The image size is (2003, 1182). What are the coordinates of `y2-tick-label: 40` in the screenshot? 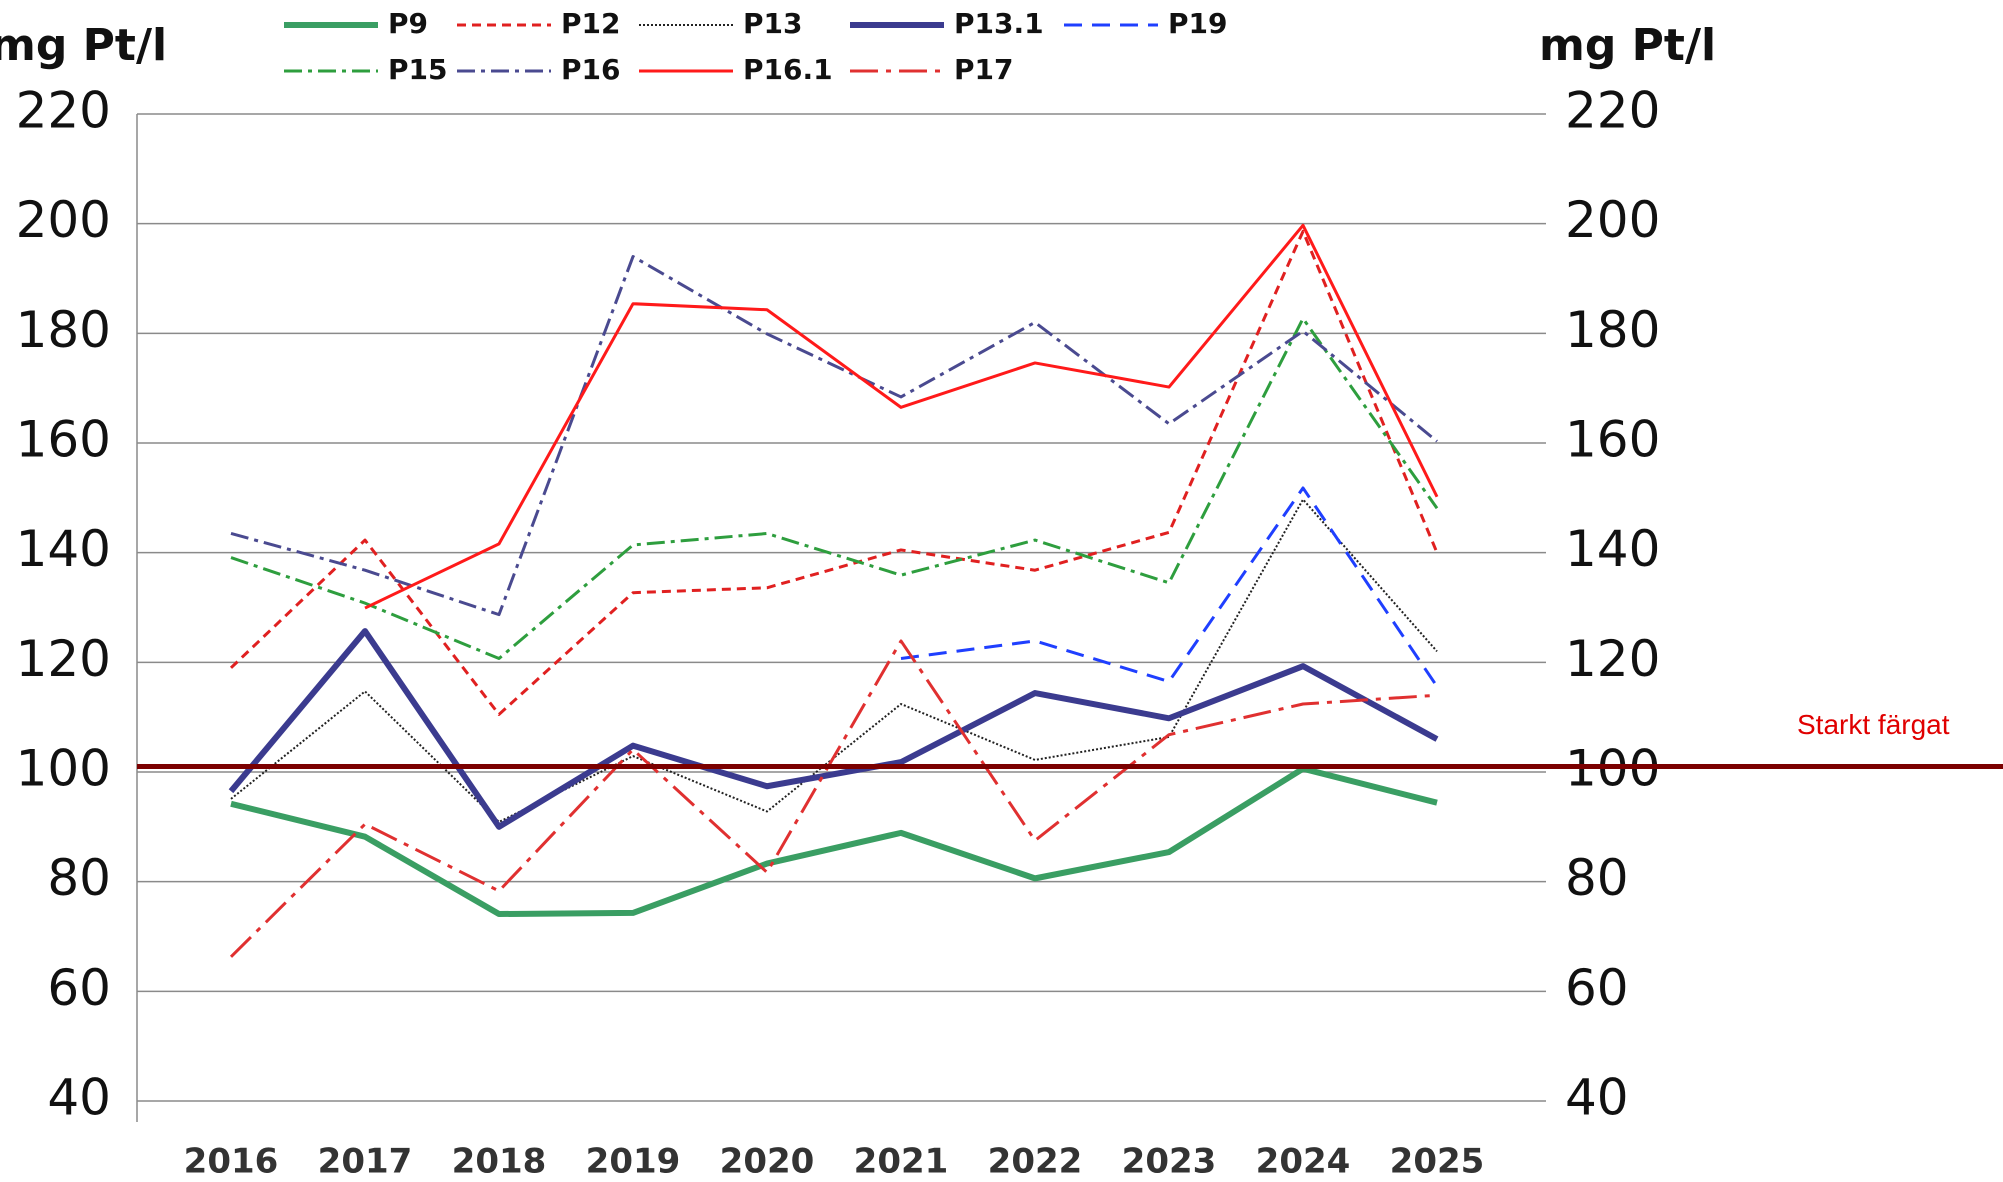 It's located at (1597, 1098).